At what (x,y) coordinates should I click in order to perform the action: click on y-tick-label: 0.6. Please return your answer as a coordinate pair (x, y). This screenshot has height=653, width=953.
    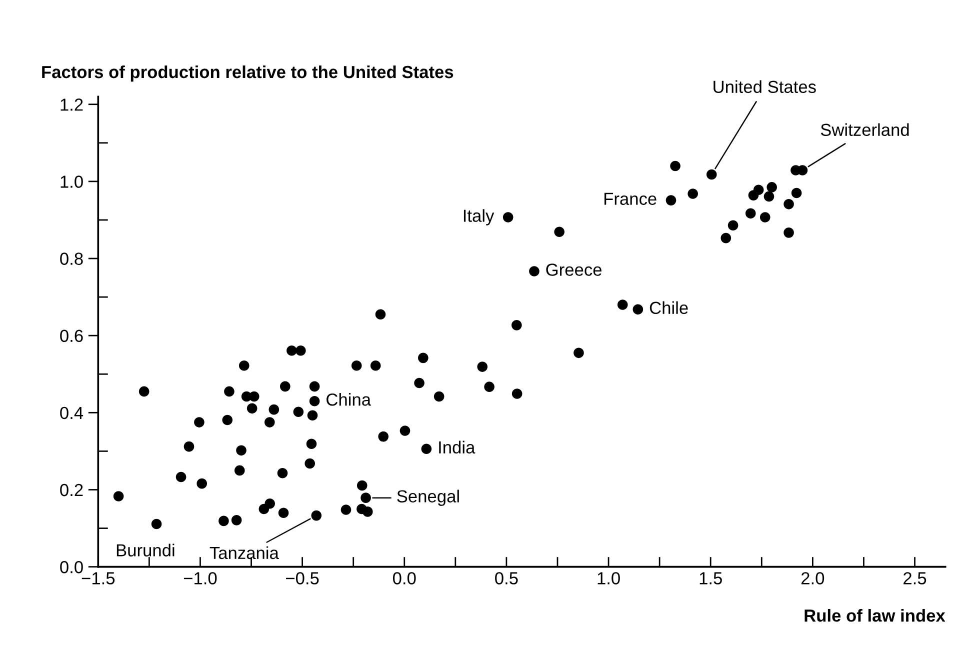
    Looking at the image, I should click on (71, 336).